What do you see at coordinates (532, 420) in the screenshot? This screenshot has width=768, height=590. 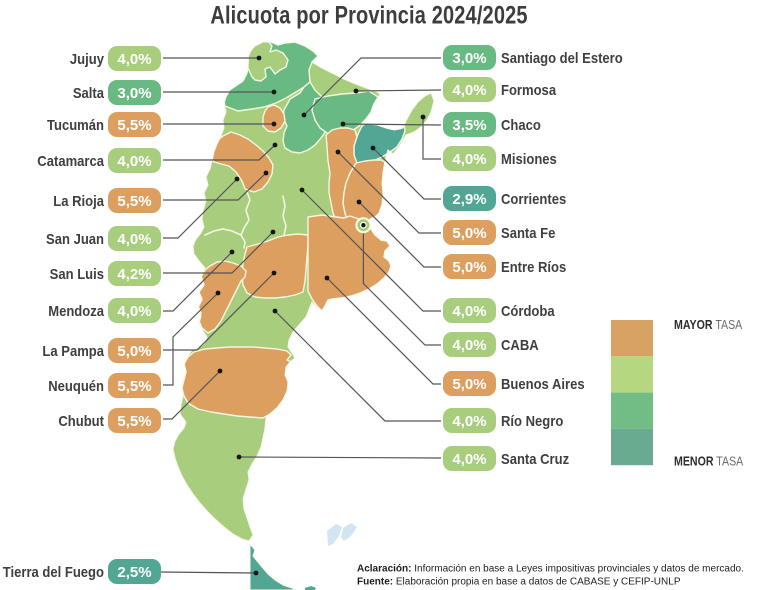 I see `svg-text: Río Negro` at bounding box center [532, 420].